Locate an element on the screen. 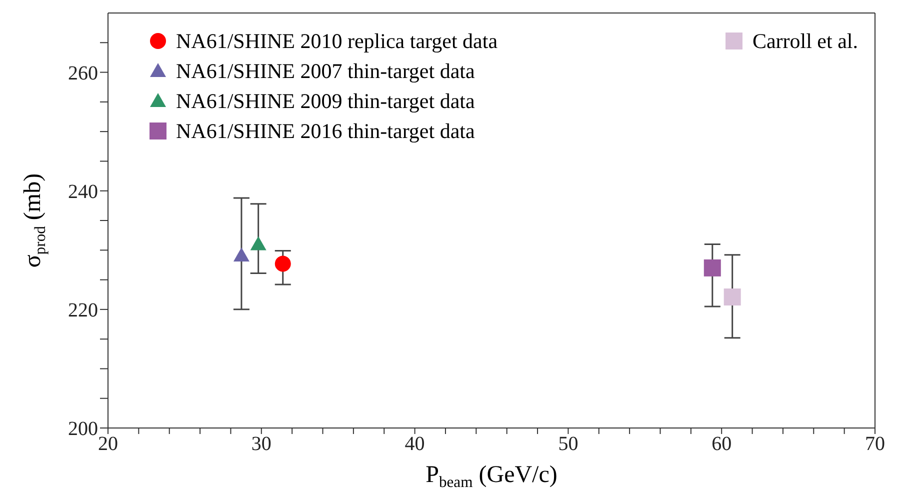 The width and height of the screenshot is (899, 499). y-tick-label: 260 is located at coordinates (83, 73).